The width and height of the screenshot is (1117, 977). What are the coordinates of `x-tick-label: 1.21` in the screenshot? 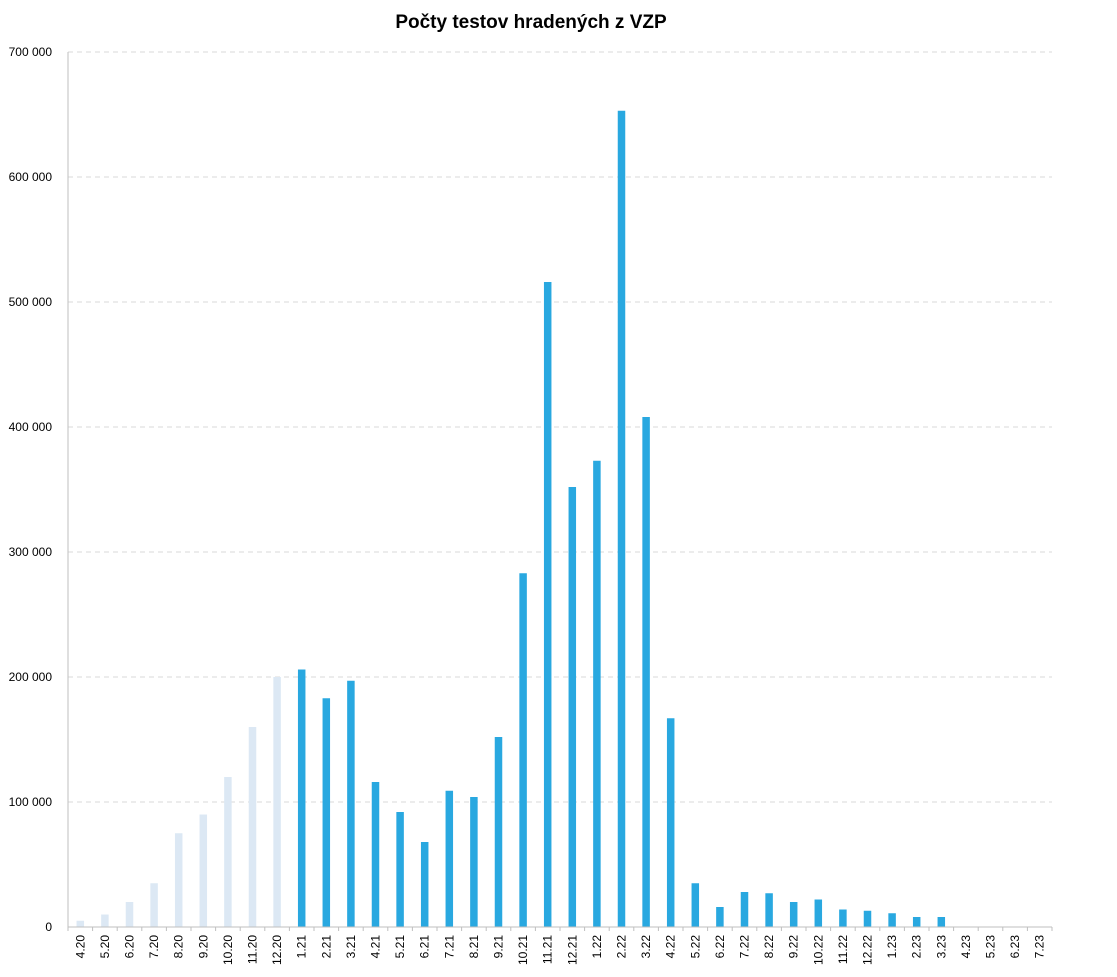 It's located at (302, 947).